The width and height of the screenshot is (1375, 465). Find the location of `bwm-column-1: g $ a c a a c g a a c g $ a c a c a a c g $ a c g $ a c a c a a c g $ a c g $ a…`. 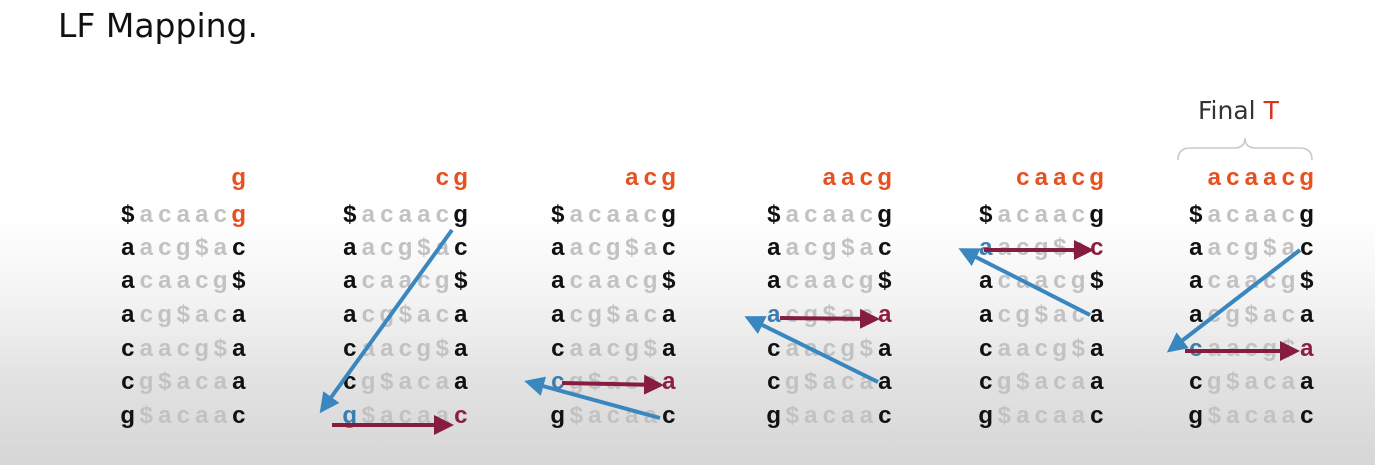

bwm-column-1: g $ a c a a c g a a c g $ a c a c a a c g $ a c g $ a c a c a a c g $ a c g $ a… is located at coordinates (165, 232).